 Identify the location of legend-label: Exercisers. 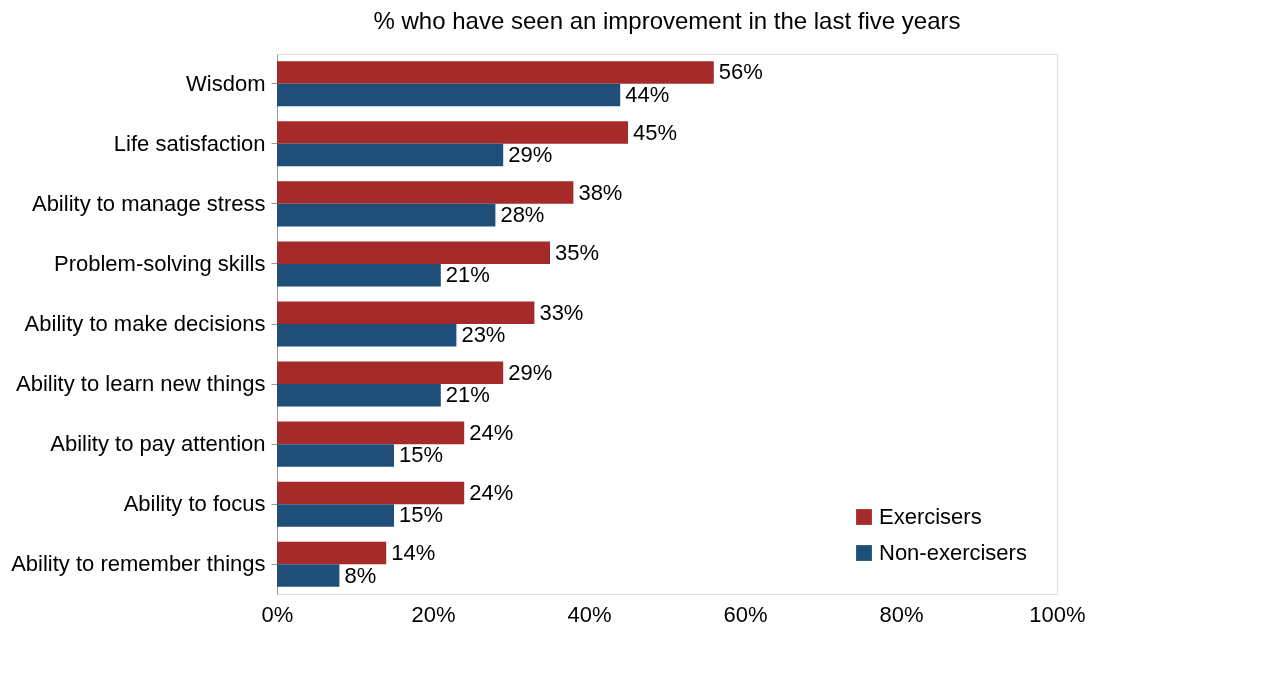
(930, 516).